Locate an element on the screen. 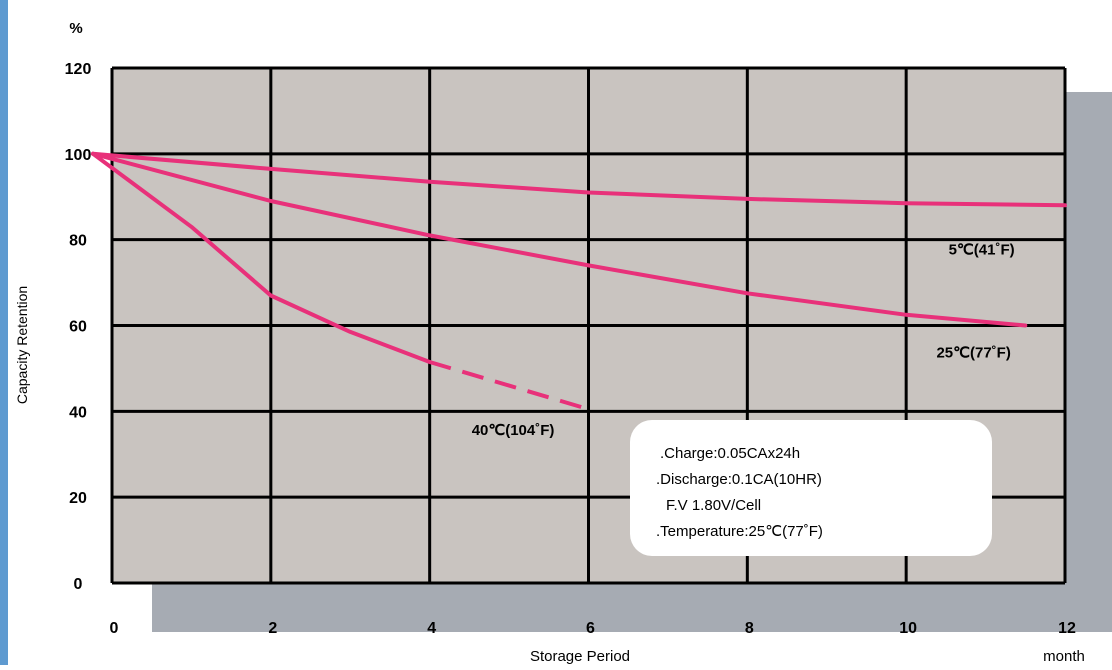 The width and height of the screenshot is (1112, 670). y-tick-120: 120 is located at coordinates (78, 69).